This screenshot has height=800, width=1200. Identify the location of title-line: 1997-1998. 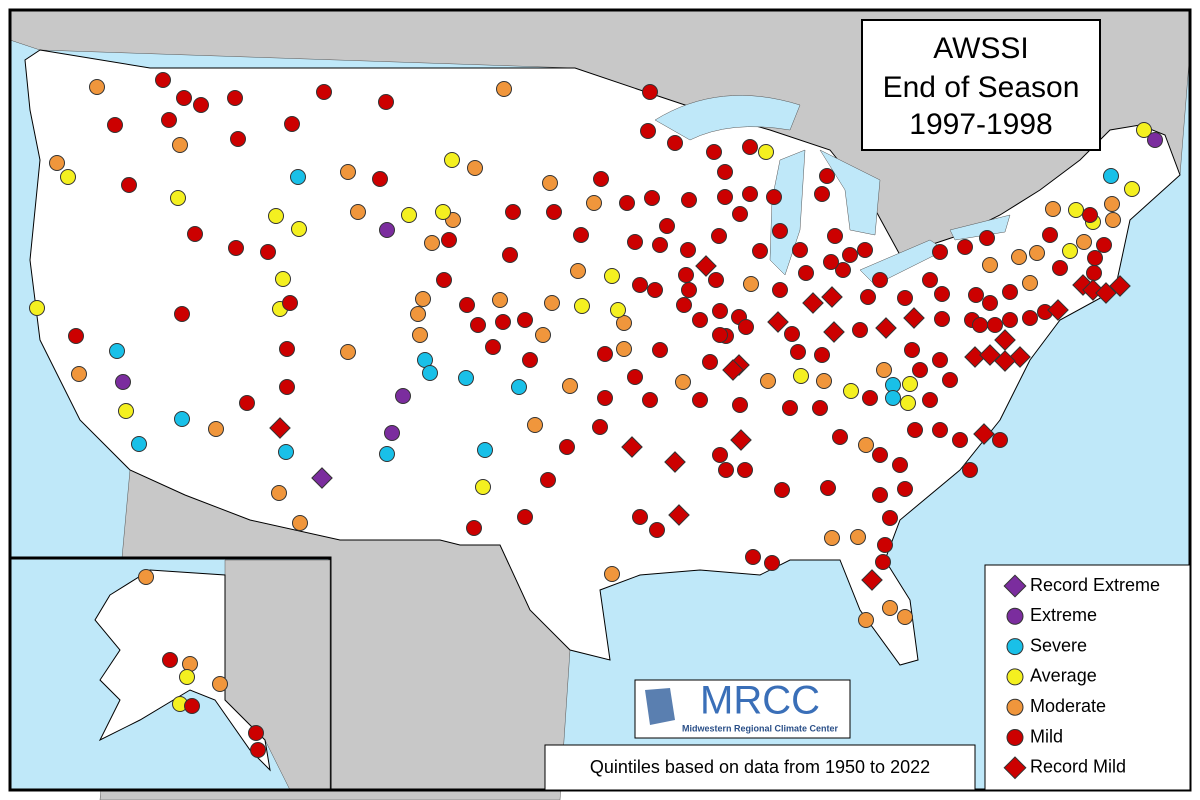
(980, 124).